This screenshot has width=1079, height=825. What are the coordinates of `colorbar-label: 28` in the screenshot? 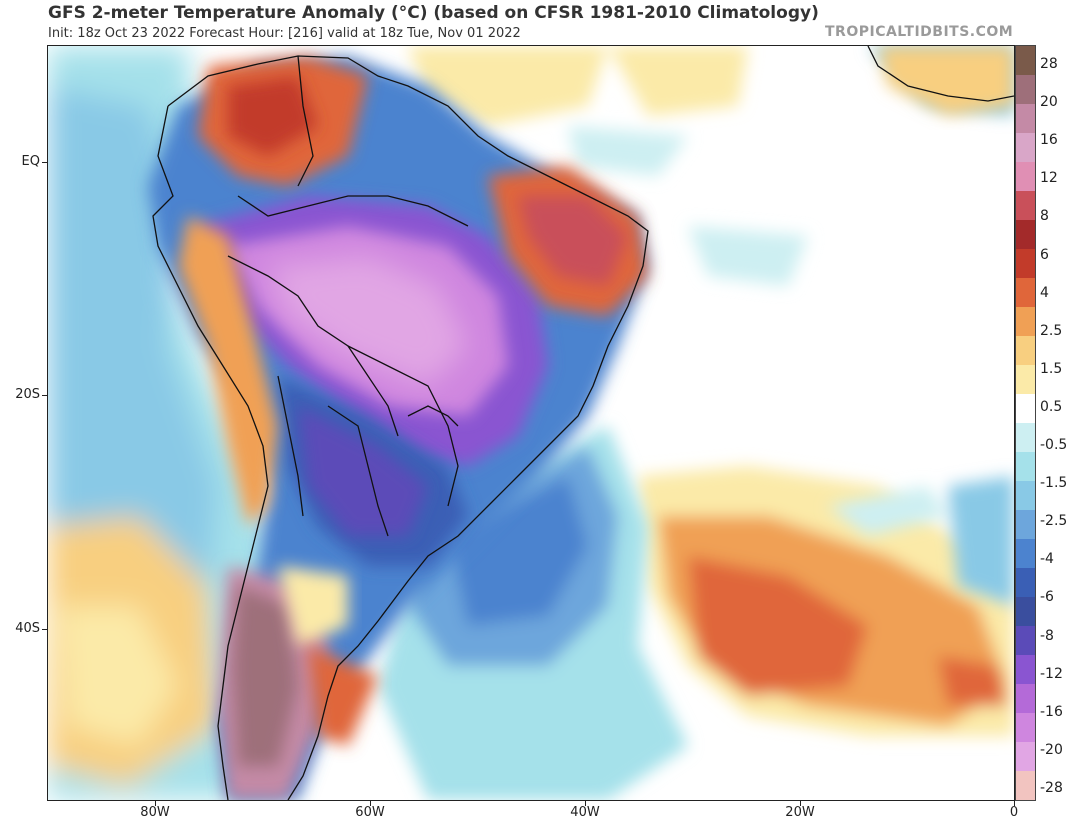 It's located at (1049, 64).